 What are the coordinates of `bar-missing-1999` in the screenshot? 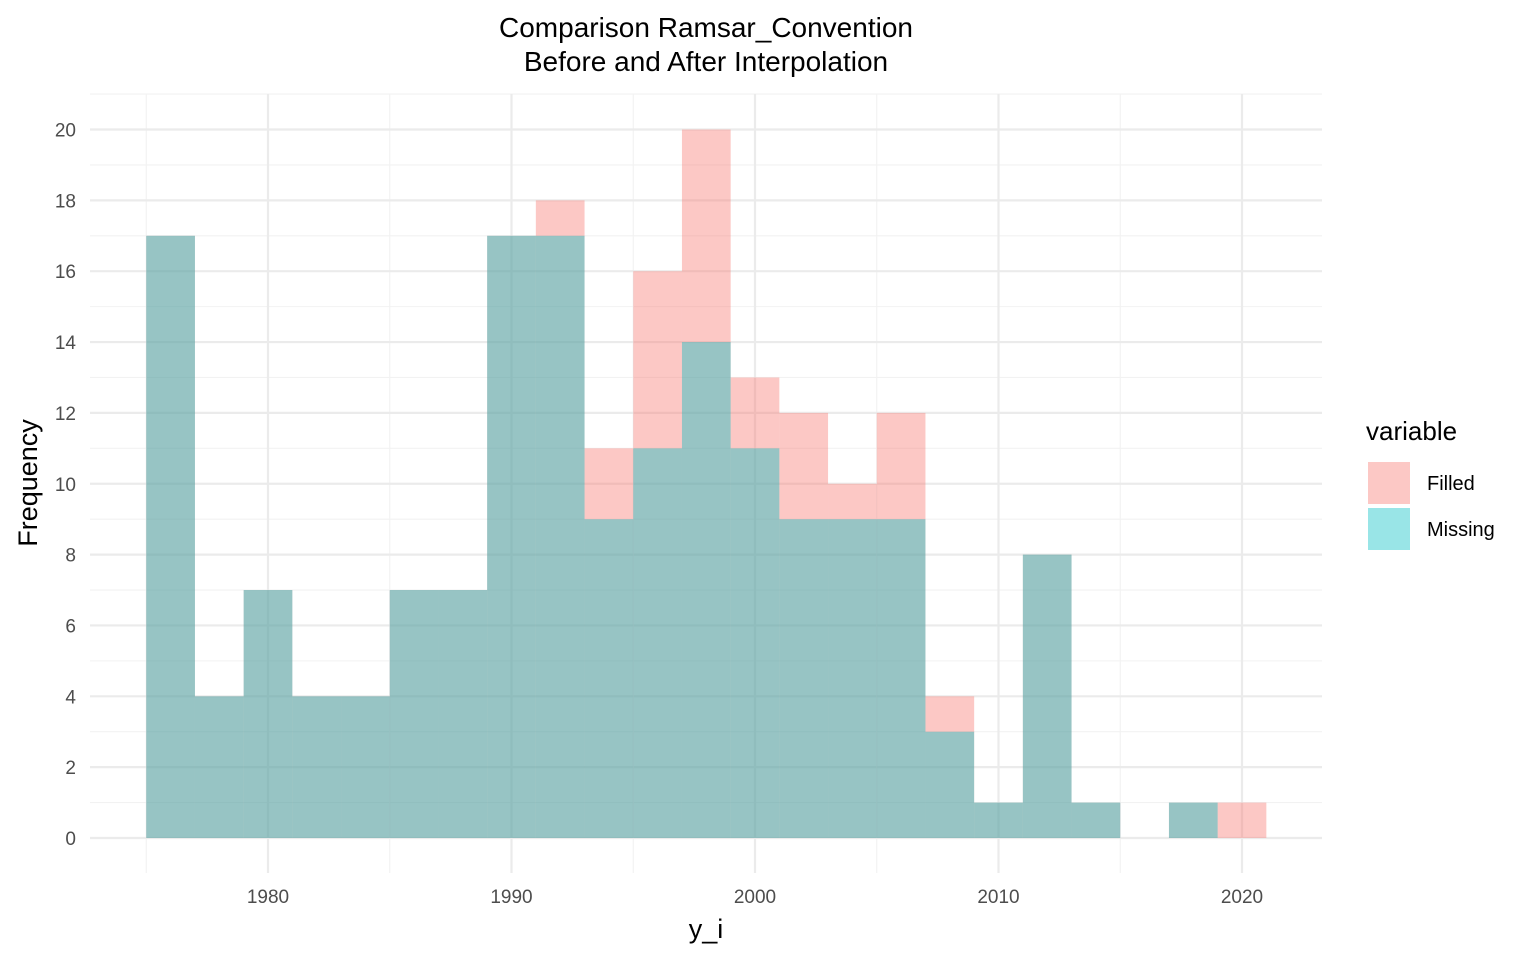 It's located at (755, 643).